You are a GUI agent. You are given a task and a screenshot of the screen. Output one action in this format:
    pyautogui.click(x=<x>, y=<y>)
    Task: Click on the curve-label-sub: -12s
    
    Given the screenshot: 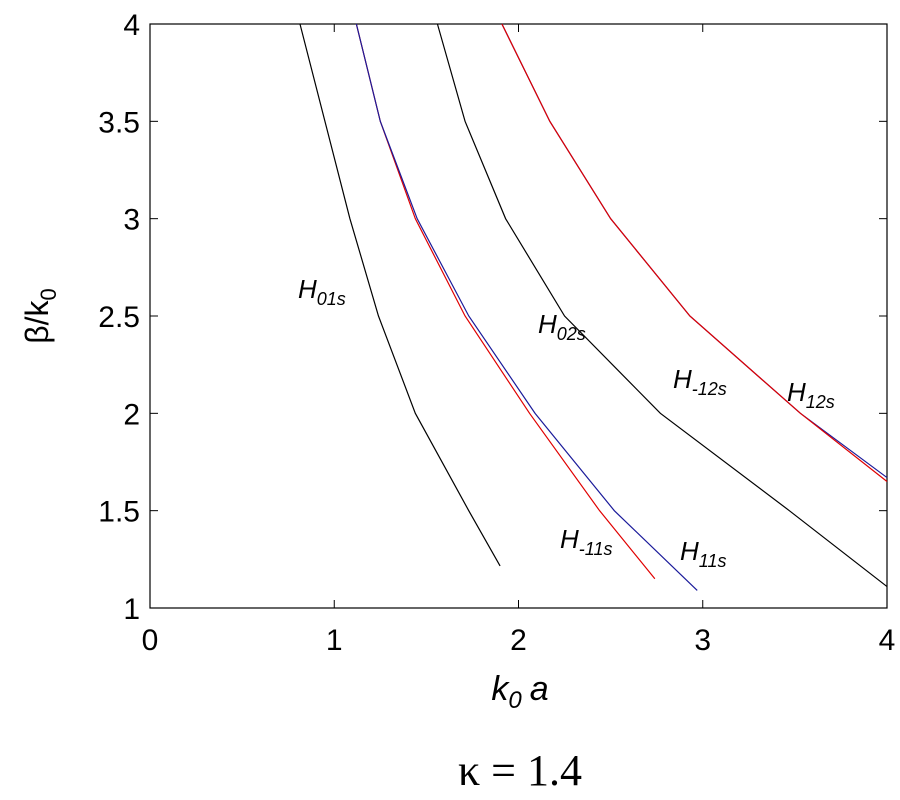 What is the action you would take?
    pyautogui.click(x=709, y=389)
    